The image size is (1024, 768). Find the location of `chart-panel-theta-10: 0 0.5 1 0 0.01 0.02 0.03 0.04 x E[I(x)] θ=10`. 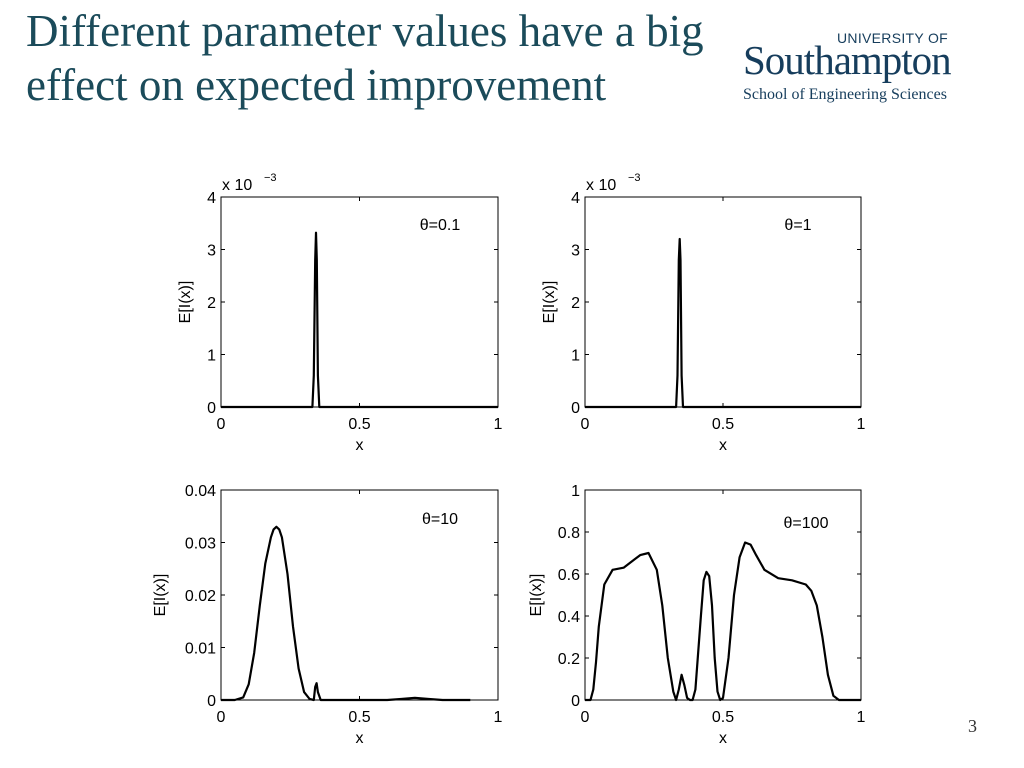

chart-panel-theta-10: 0 0.5 1 0 0.01 0.02 0.03 0.04 x E[I(x)] θ=10 is located at coordinates (327, 615).